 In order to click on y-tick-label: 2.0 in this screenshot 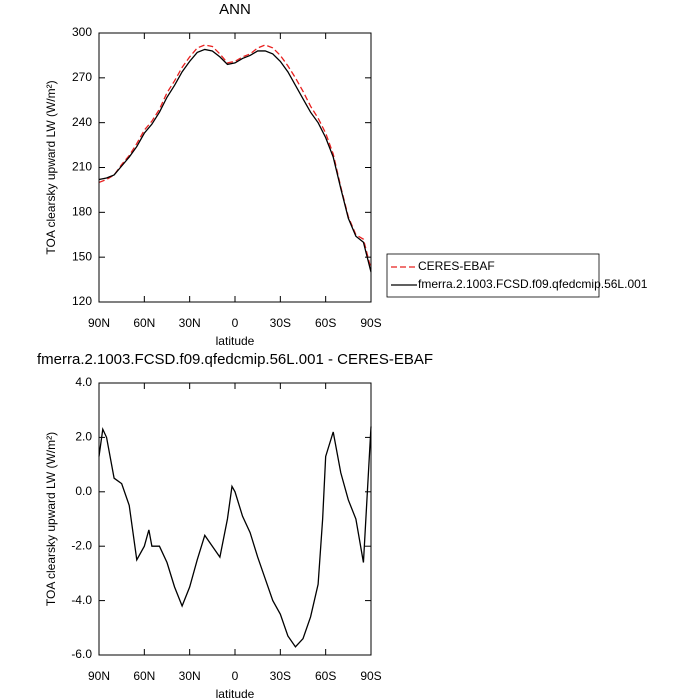, I will do `click(83, 437)`.